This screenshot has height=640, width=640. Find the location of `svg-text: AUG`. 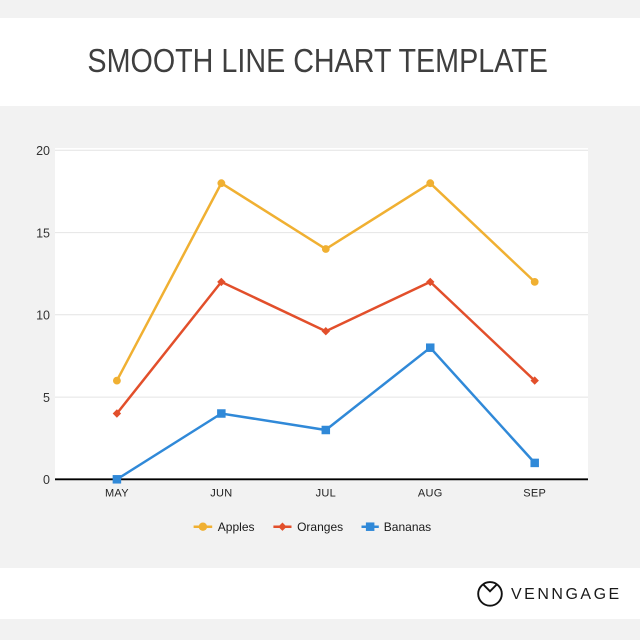

svg-text: AUG is located at coordinates (430, 494).